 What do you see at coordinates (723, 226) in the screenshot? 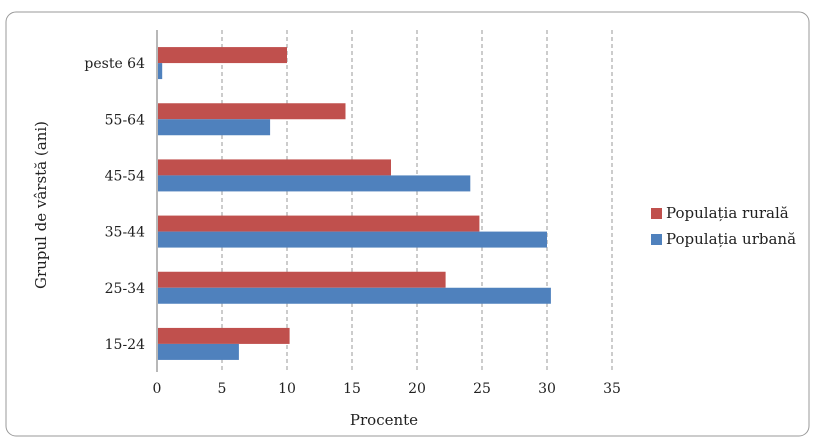
I see `legend: Populația rurală Populația urbană` at bounding box center [723, 226].